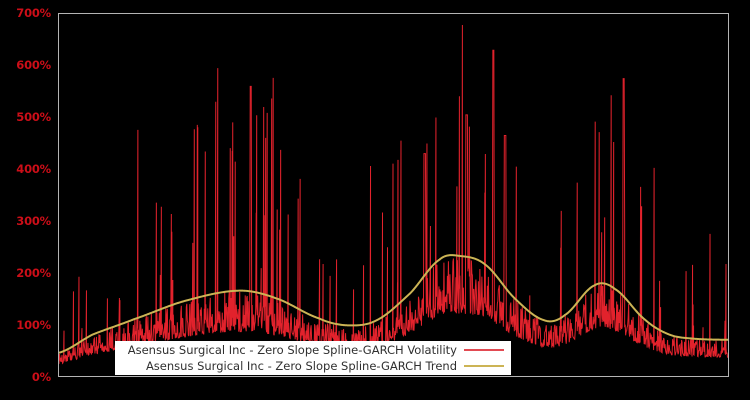 This screenshot has width=750, height=400. Describe the element at coordinates (33, 13) in the screenshot. I see `y-tick-label: 700%` at that location.